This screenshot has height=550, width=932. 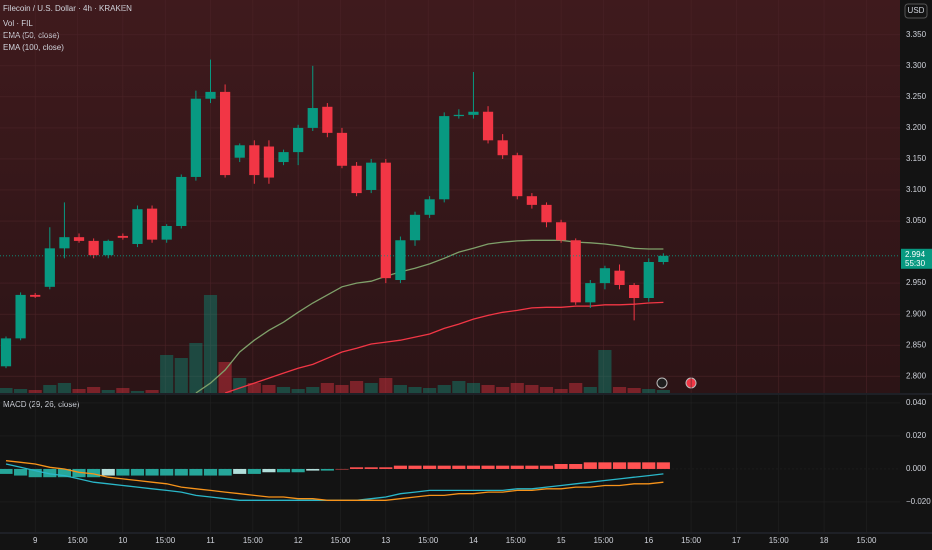 What do you see at coordinates (916, 11) in the screenshot?
I see `currency-box` at bounding box center [916, 11].